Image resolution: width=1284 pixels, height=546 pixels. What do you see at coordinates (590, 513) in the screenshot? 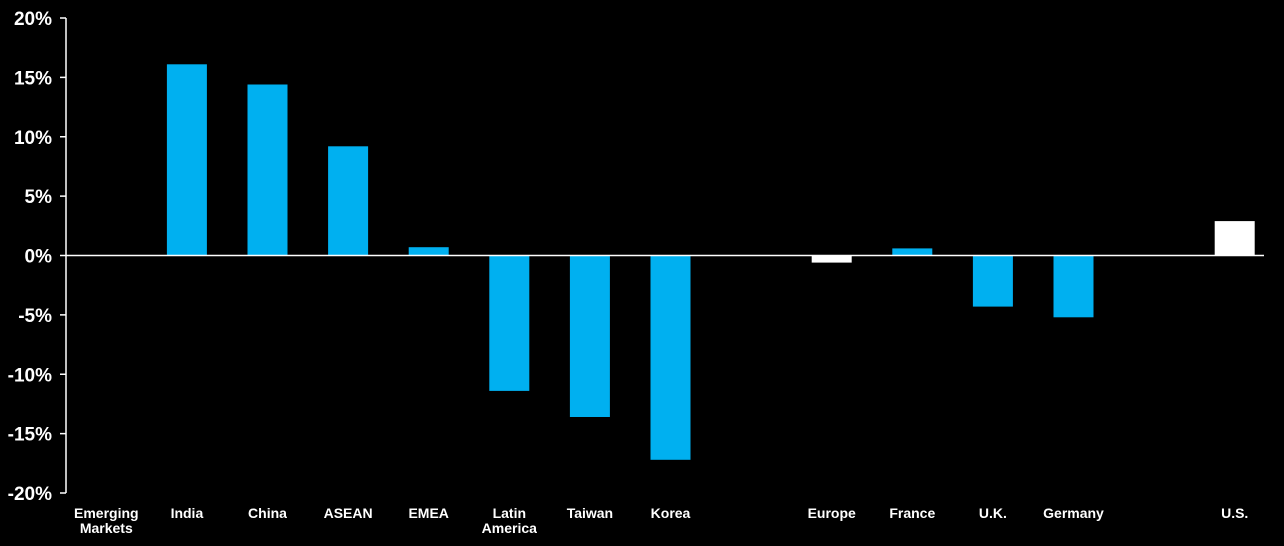
I see `category-label-taiwan: Taiwan` at bounding box center [590, 513].